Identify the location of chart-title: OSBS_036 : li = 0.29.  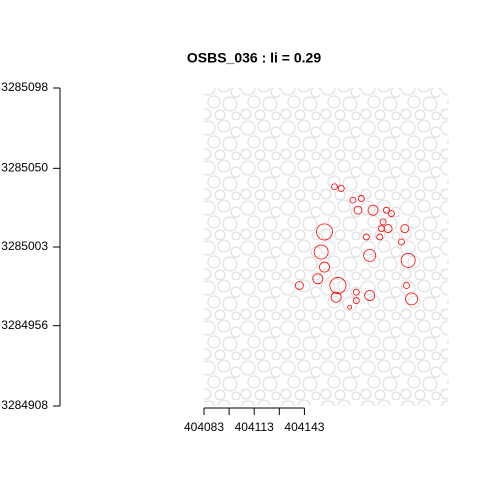
(254, 58).